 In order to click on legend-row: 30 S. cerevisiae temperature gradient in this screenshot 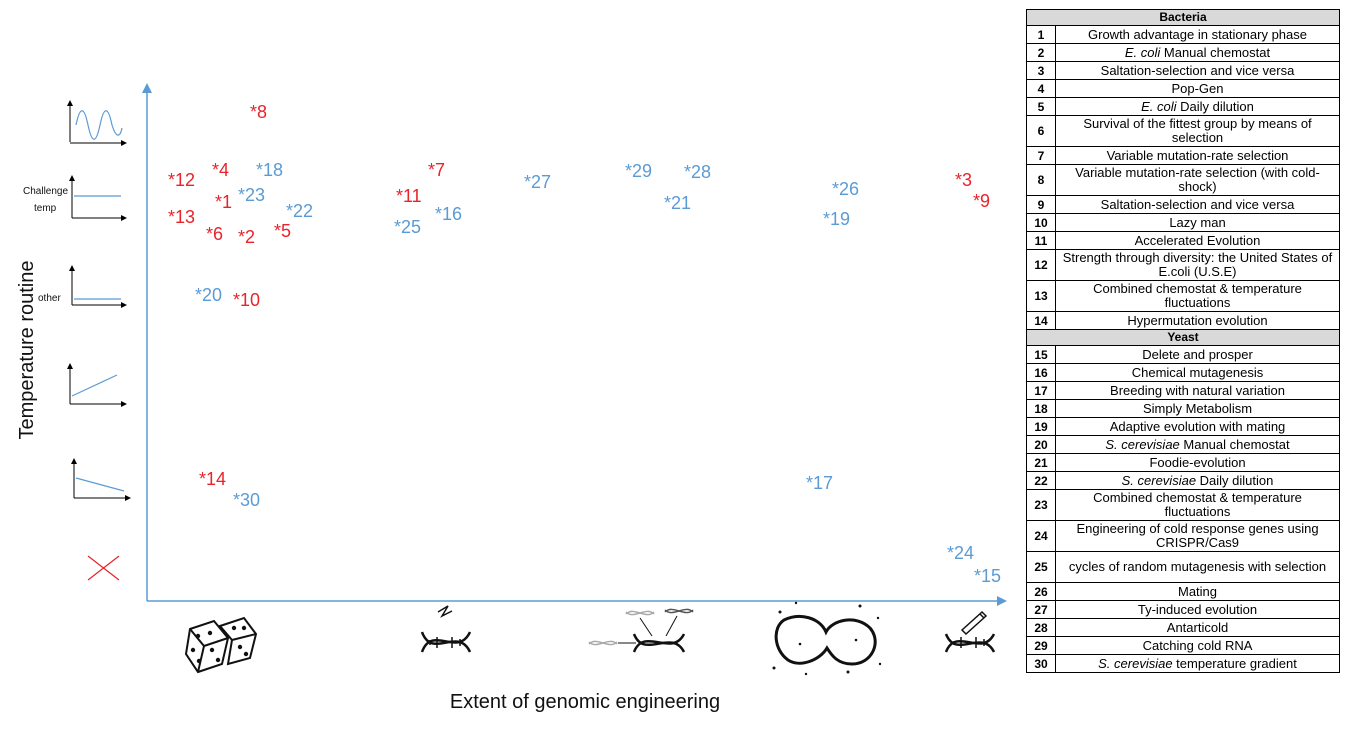, I will do `click(1183, 663)`.